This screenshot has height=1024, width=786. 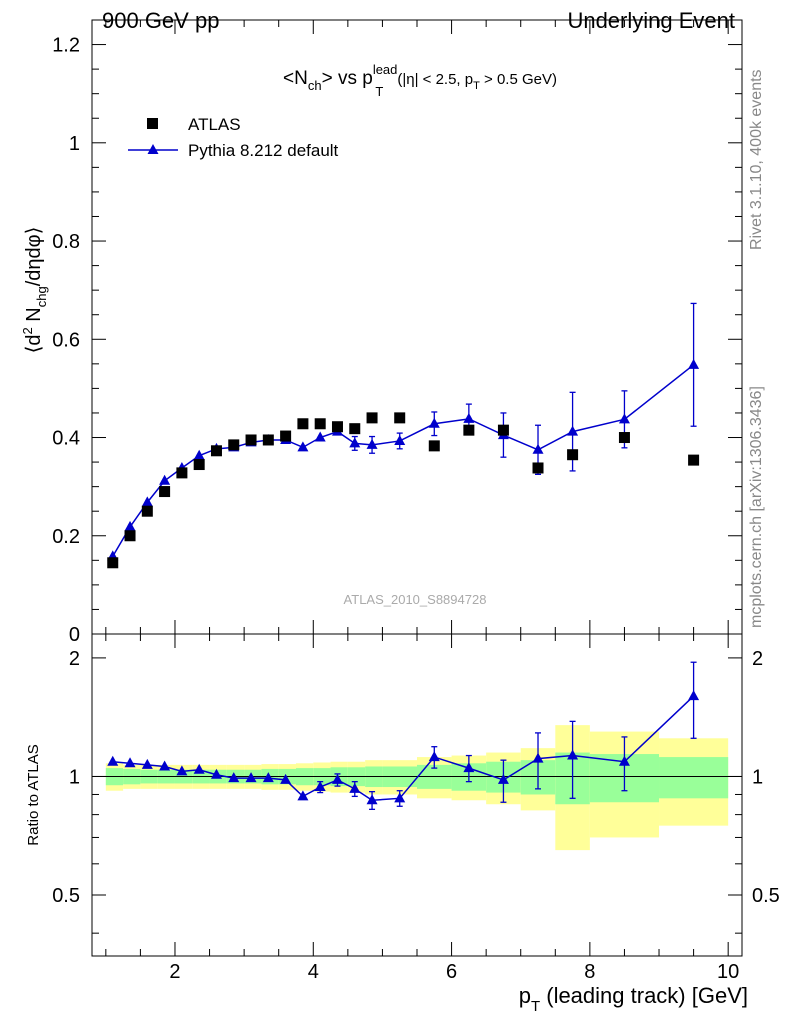 What do you see at coordinates (633, 999) in the screenshot?
I see `x-axis-label: pT (leading track) [GeV]` at bounding box center [633, 999].